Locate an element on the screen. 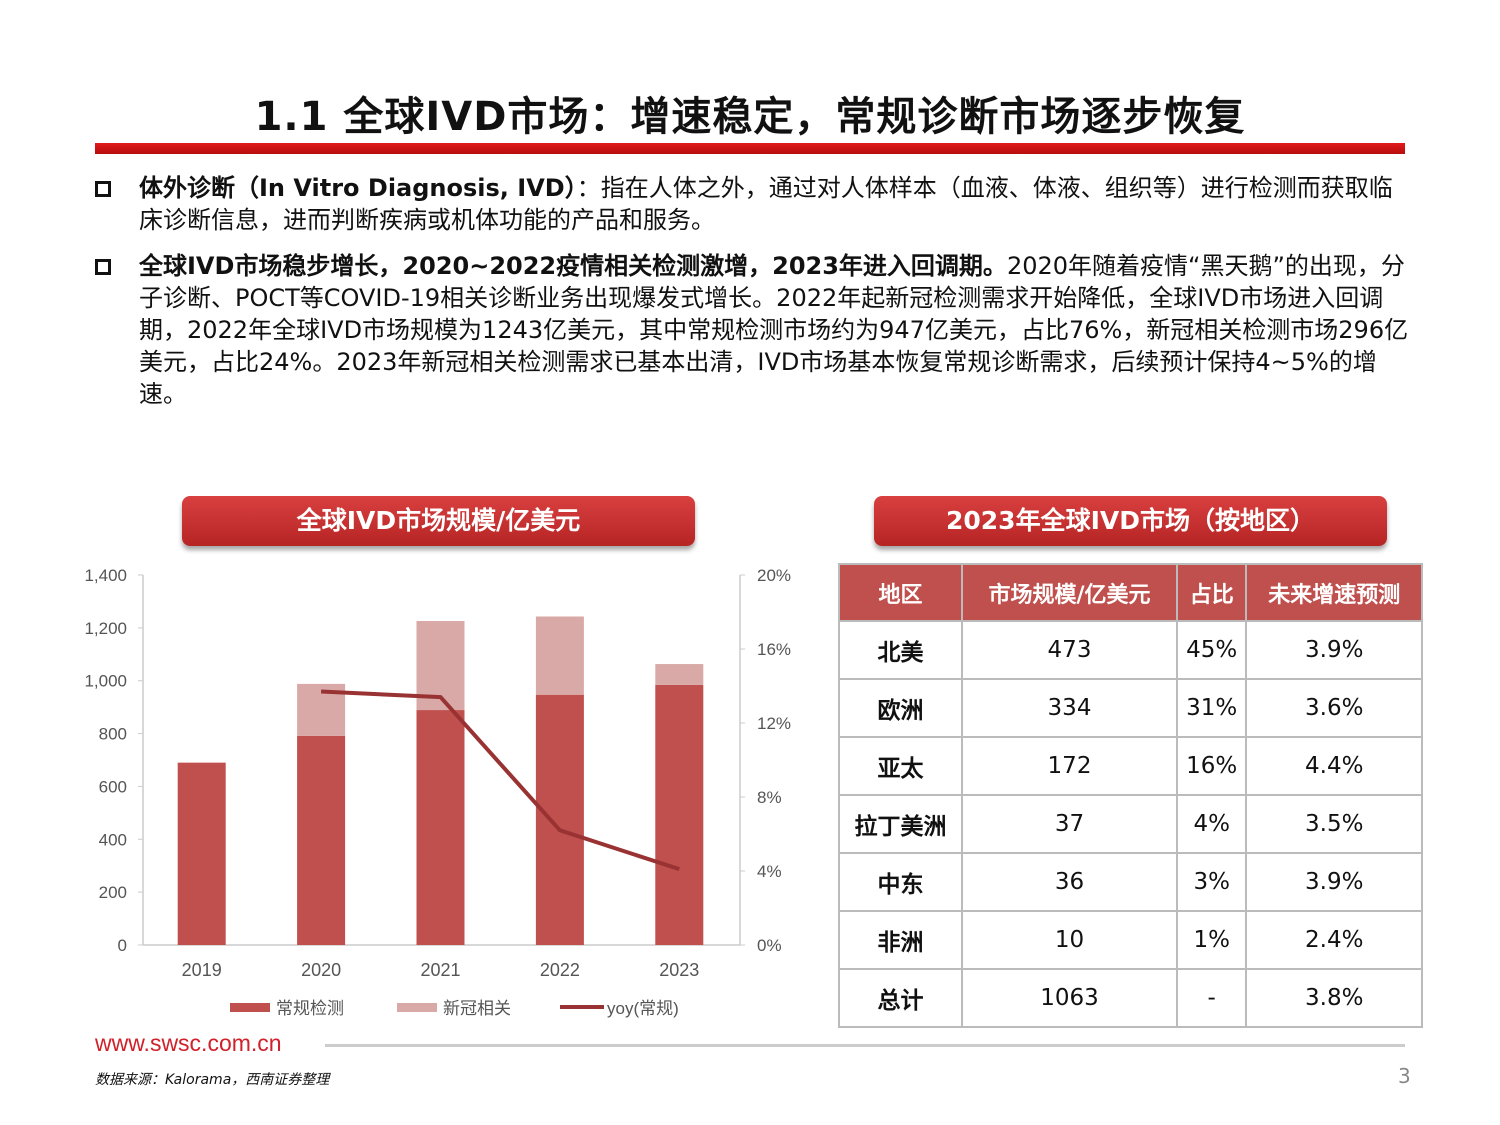  table-row: 拉丁美洲 37 4% 3.5% is located at coordinates (1130, 824).